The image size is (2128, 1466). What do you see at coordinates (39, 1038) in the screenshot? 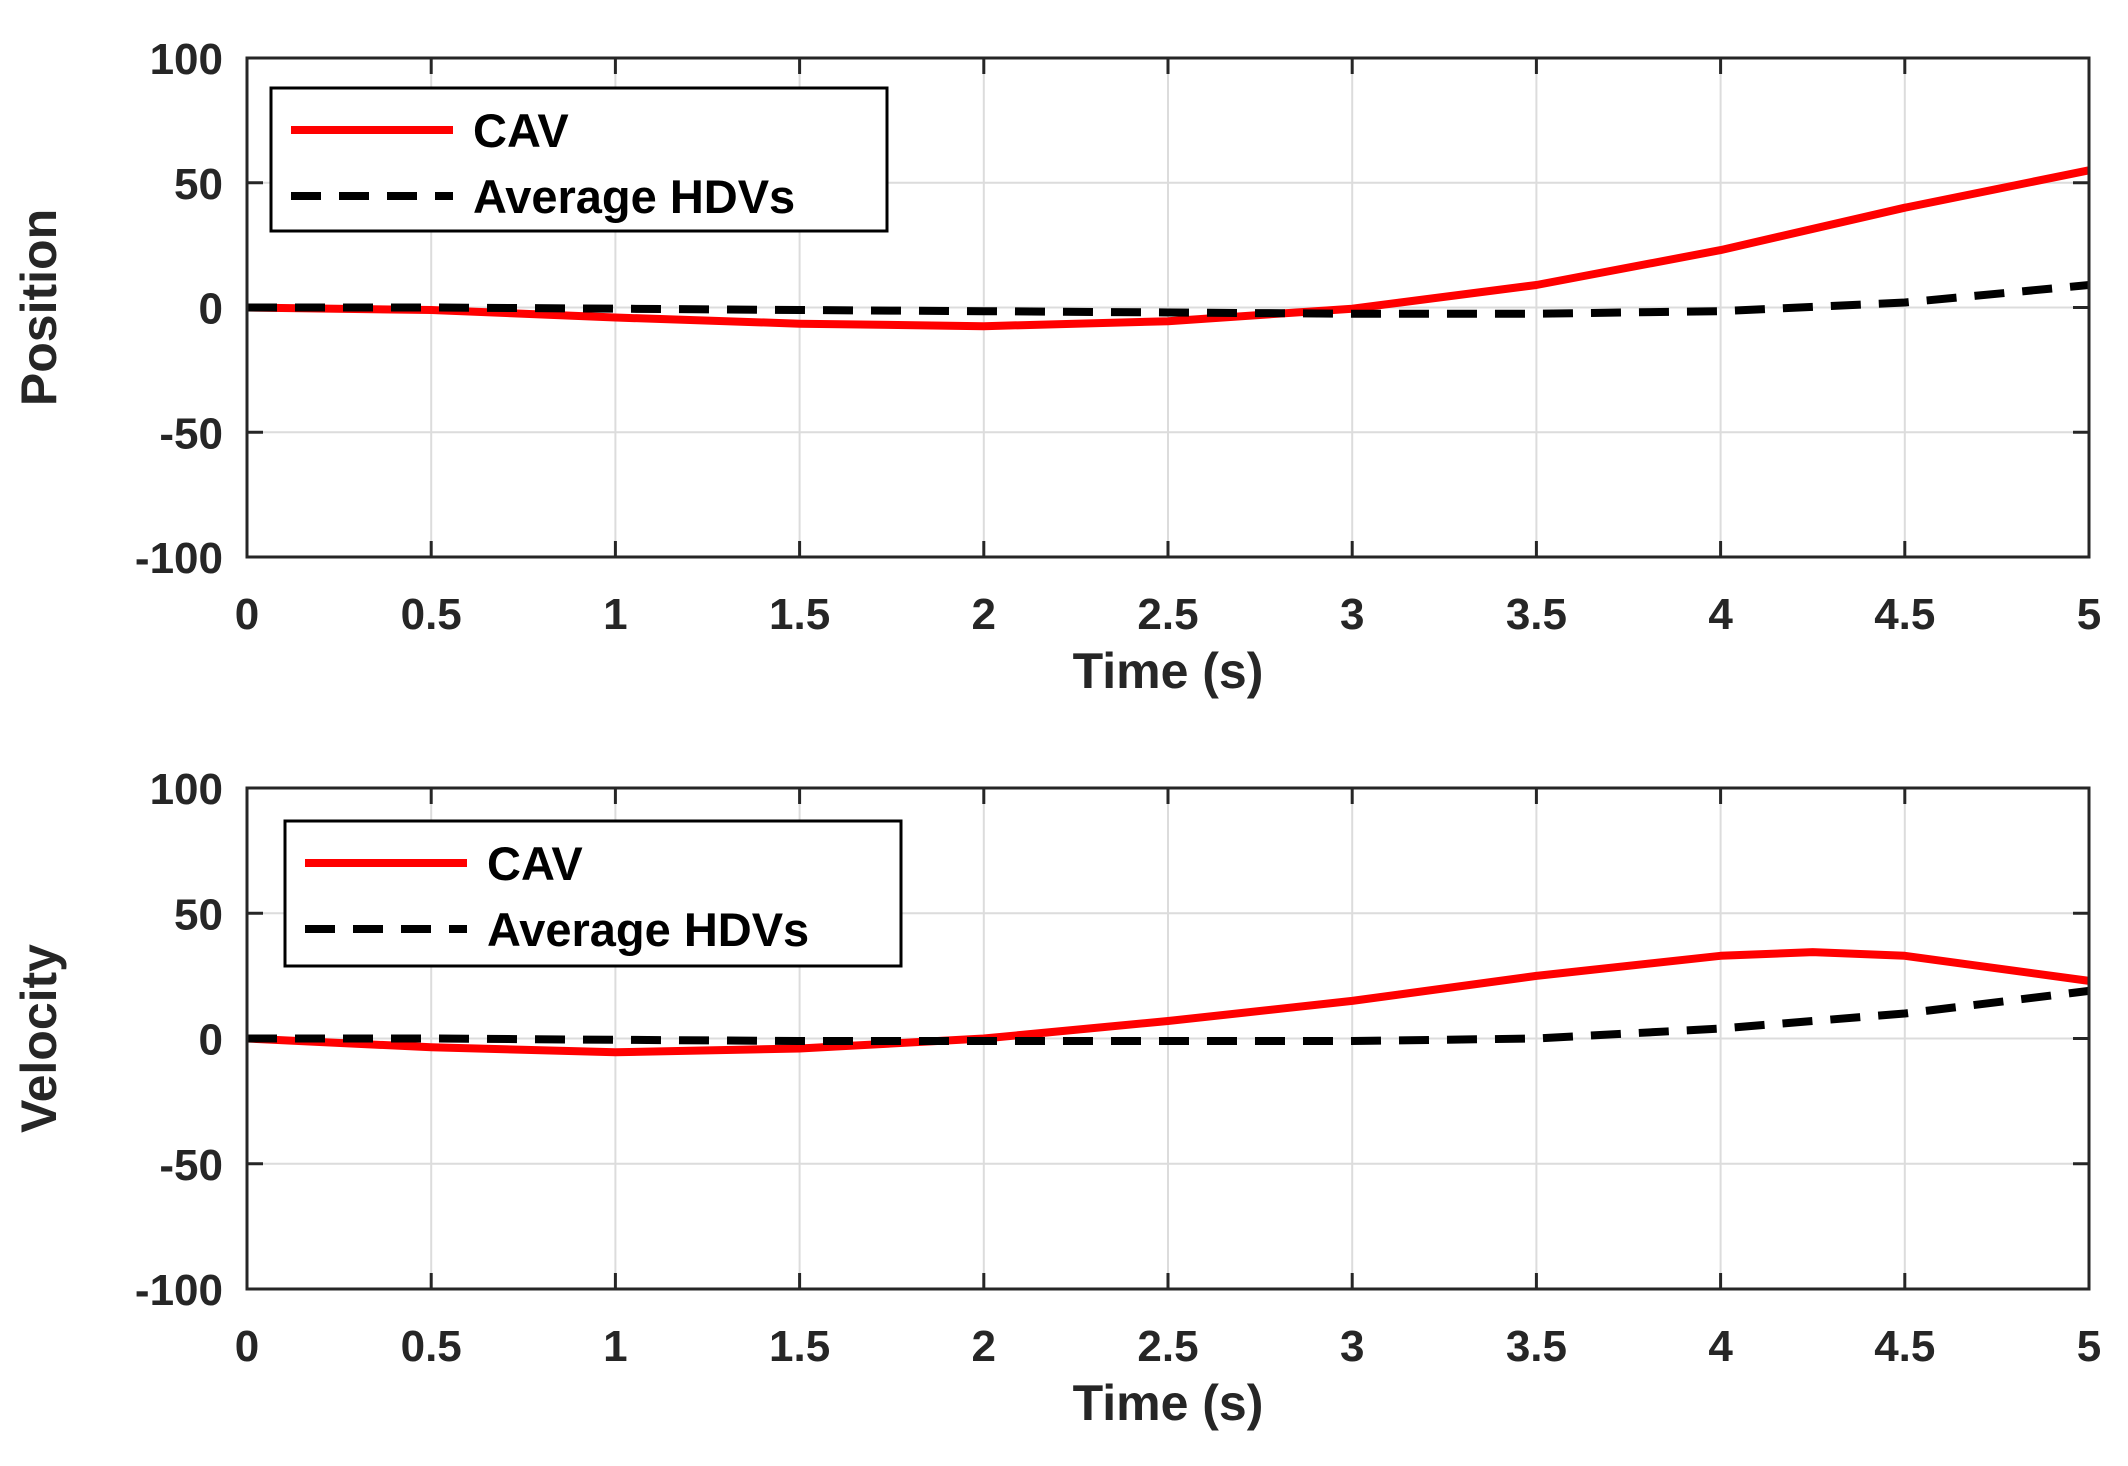
I see `y-axis-label: Velocity` at bounding box center [39, 1038].